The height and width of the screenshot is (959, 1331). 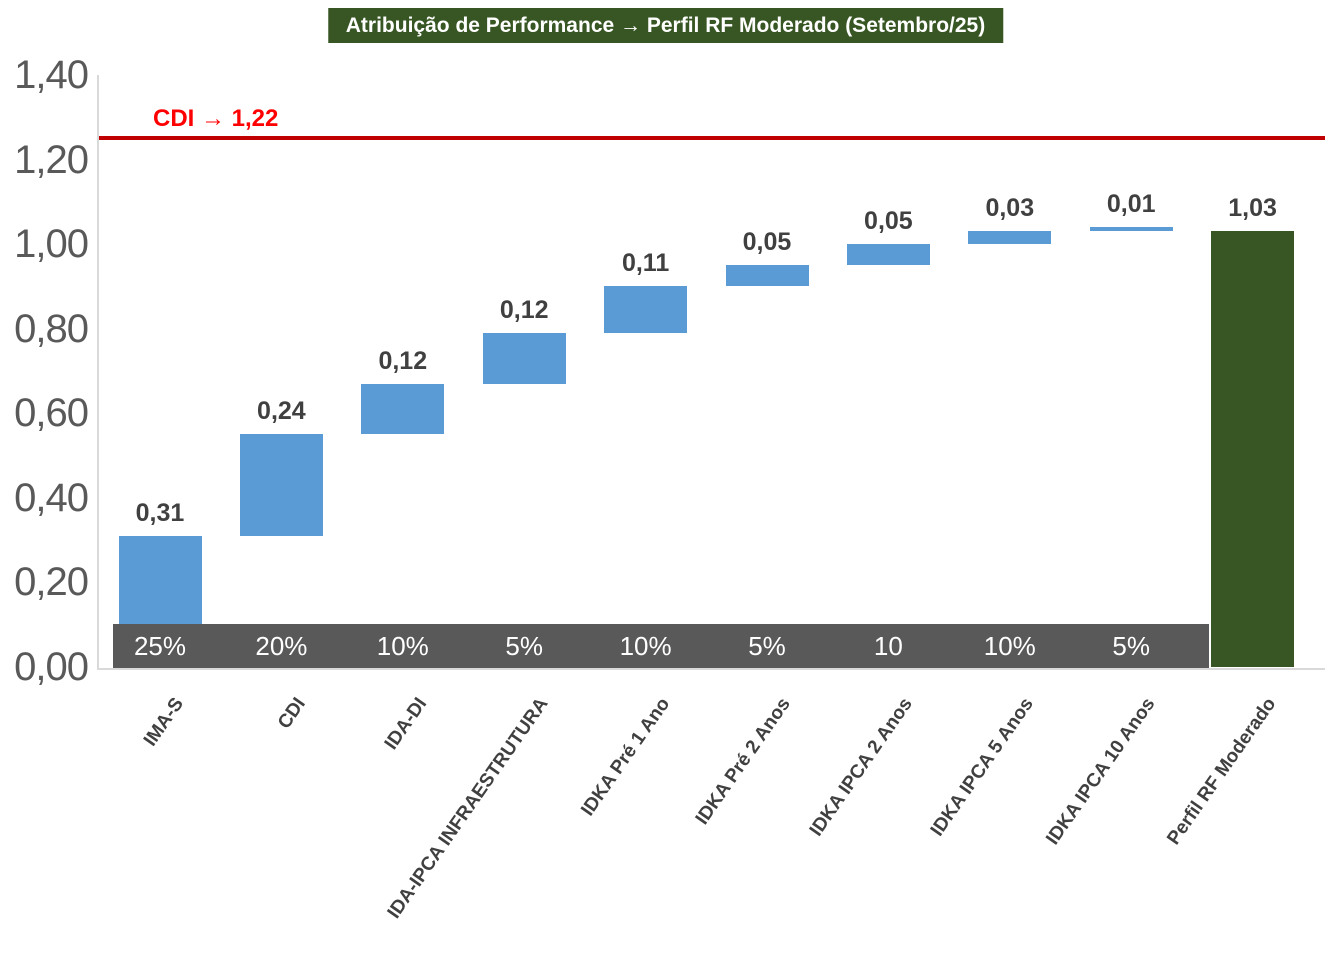 I want to click on total-bar, so click(x=1253, y=449).